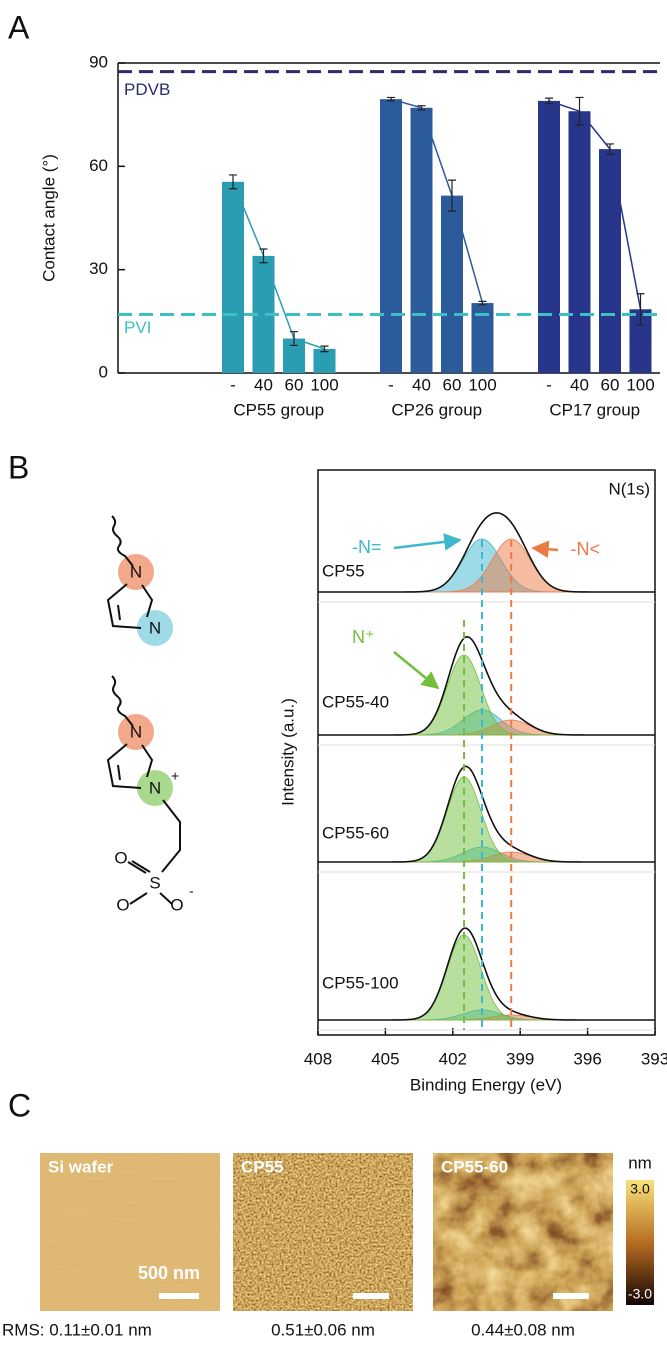 The height and width of the screenshot is (1346, 667). I want to click on spectrum-label: CP55, so click(343, 570).